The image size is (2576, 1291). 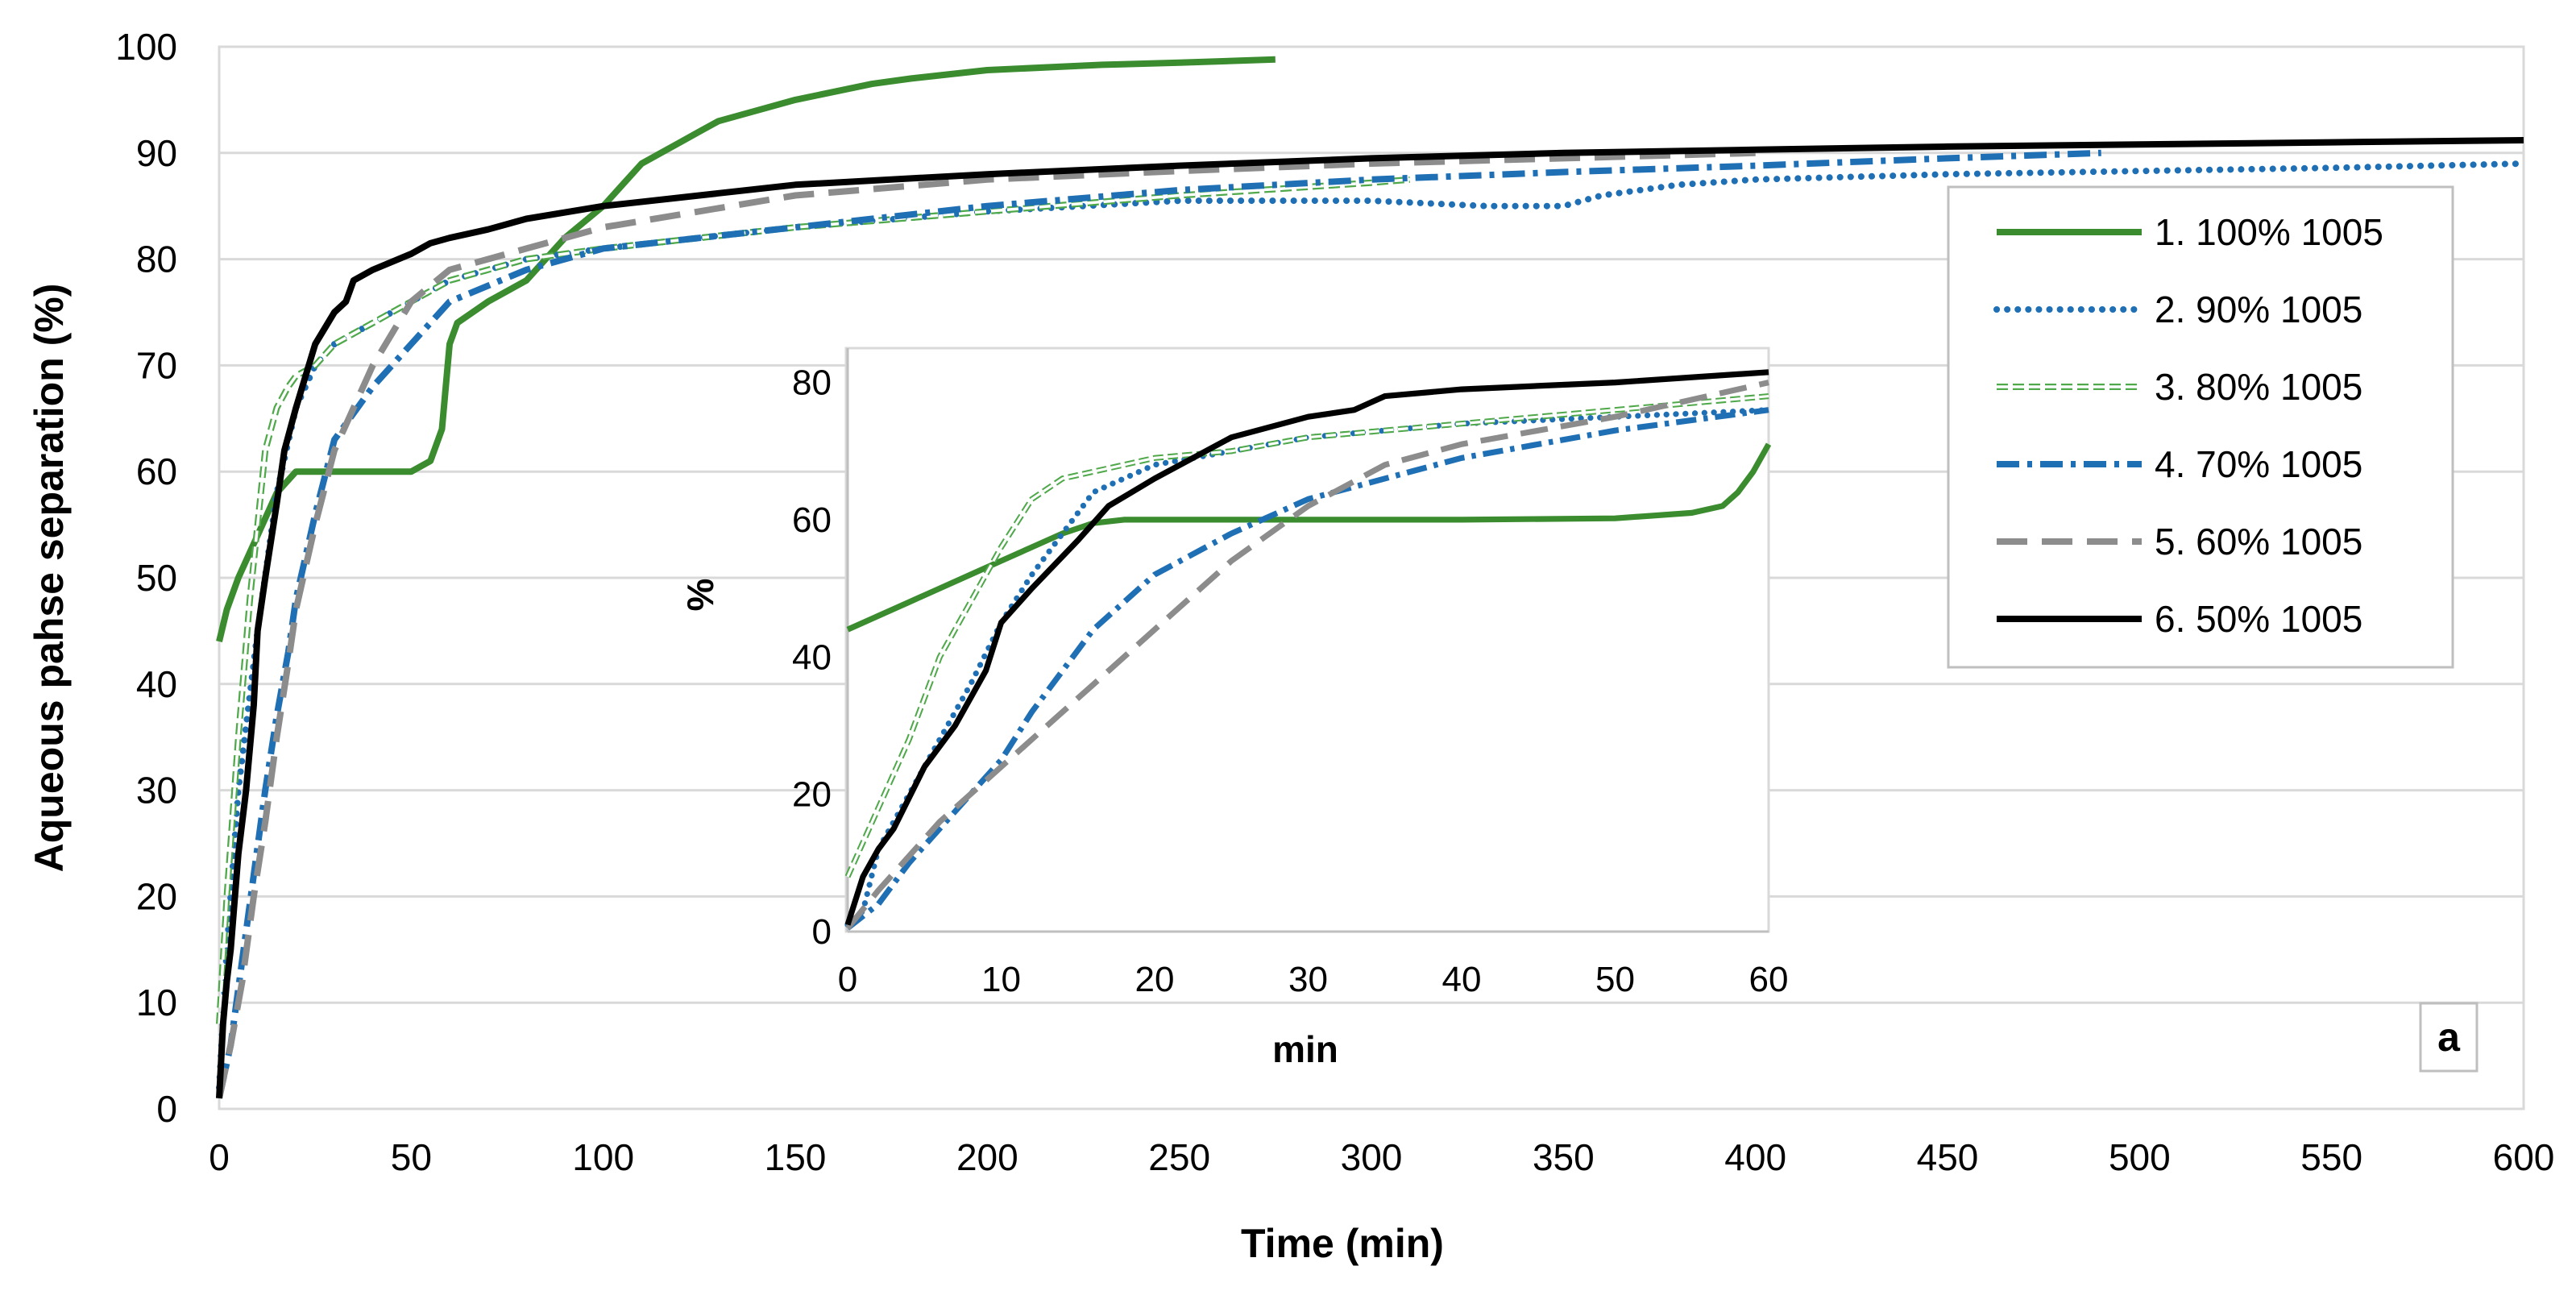 I want to click on legend-item-1: 1. 100% 1005, so click(x=2190, y=232).